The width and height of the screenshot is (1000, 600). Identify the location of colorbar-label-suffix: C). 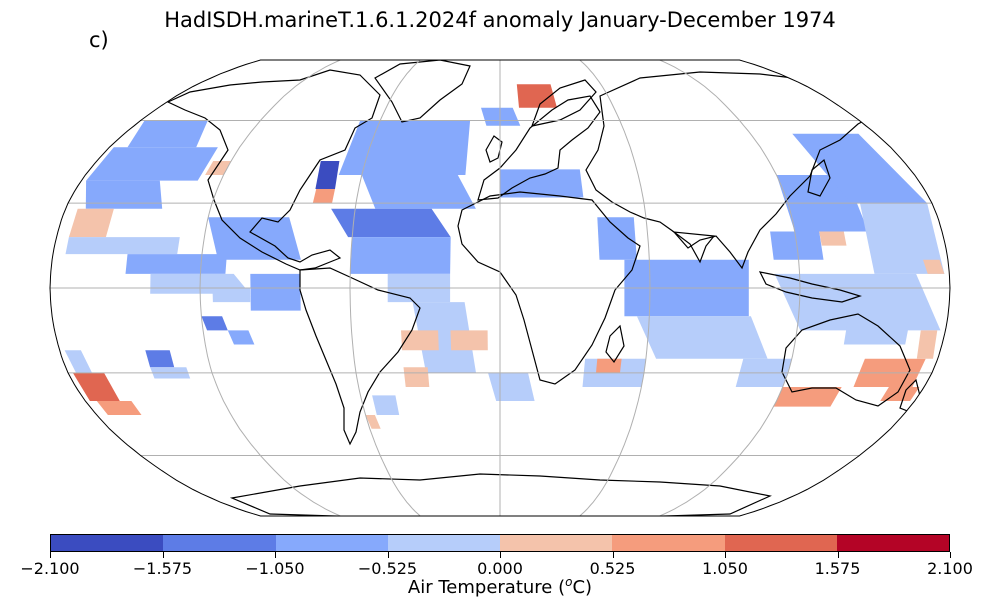
(582, 587).